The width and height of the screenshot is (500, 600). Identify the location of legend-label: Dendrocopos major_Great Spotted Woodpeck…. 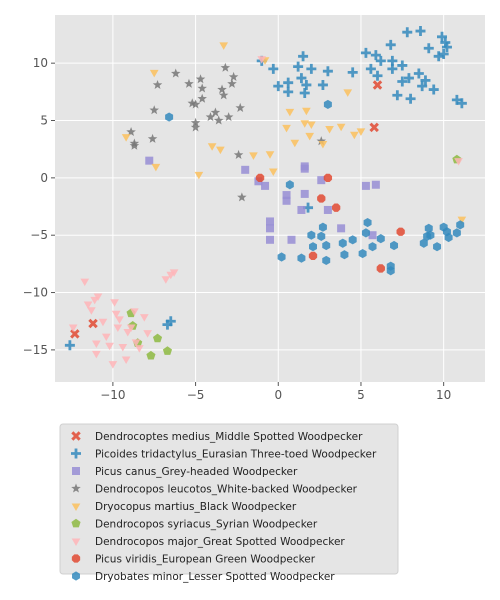
(220, 542).